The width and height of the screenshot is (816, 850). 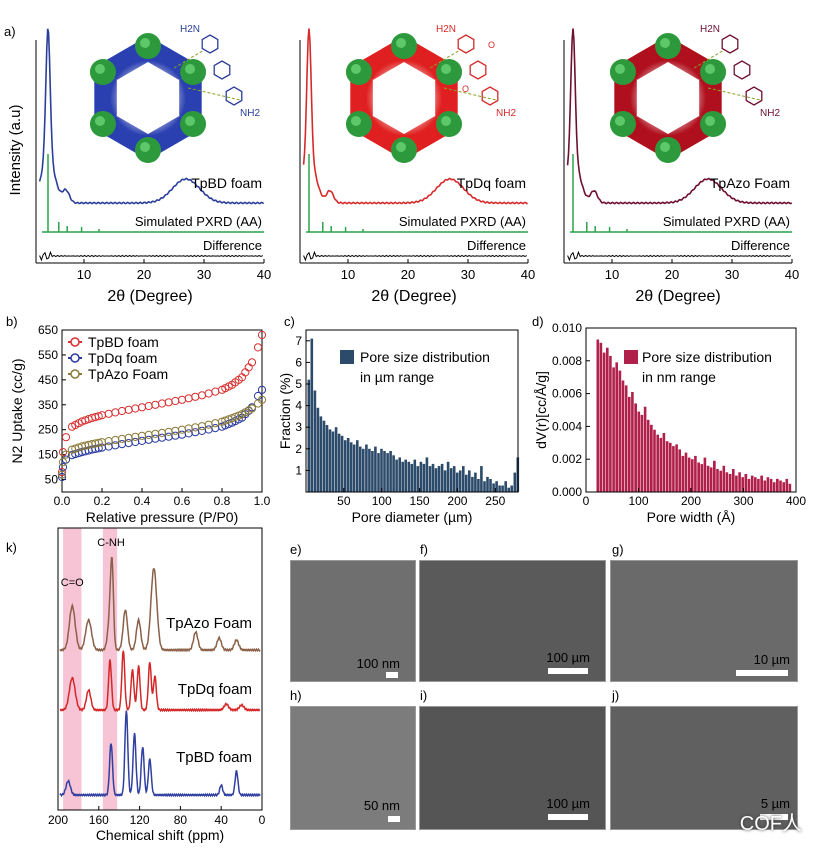 I want to click on pxrd-xtick-label: 10, so click(x=84, y=274).